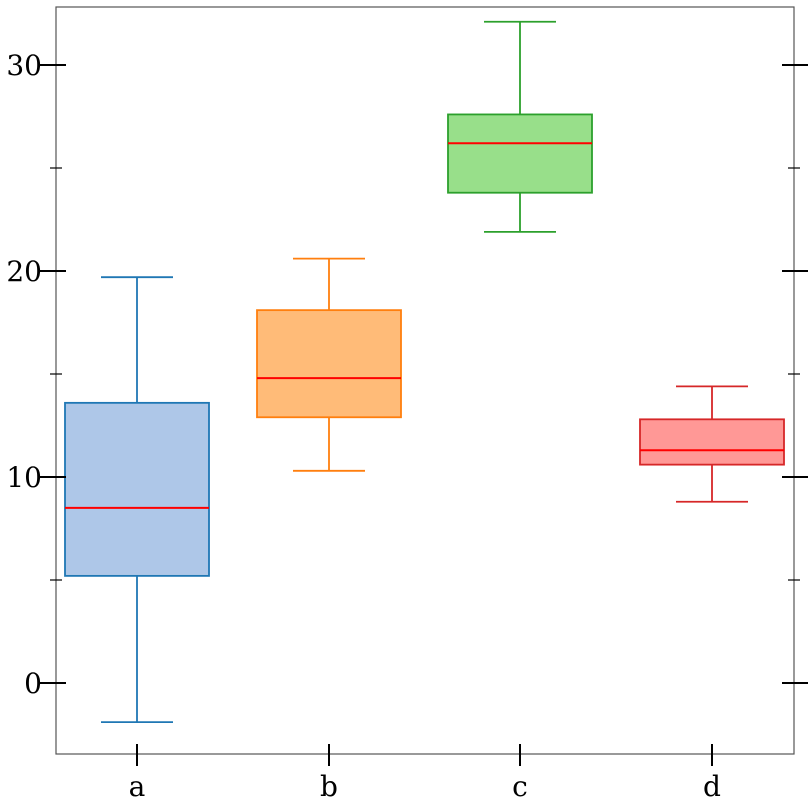 Image resolution: width=812 pixels, height=812 pixels. What do you see at coordinates (24, 65) in the screenshot?
I see `y-tick-label: 30` at bounding box center [24, 65].